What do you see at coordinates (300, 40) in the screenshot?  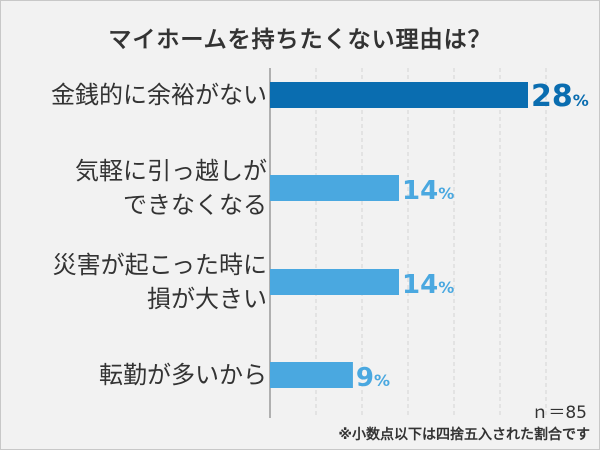 I see `chart-title: マイホームを持ちたくない理由は？` at bounding box center [300, 40].